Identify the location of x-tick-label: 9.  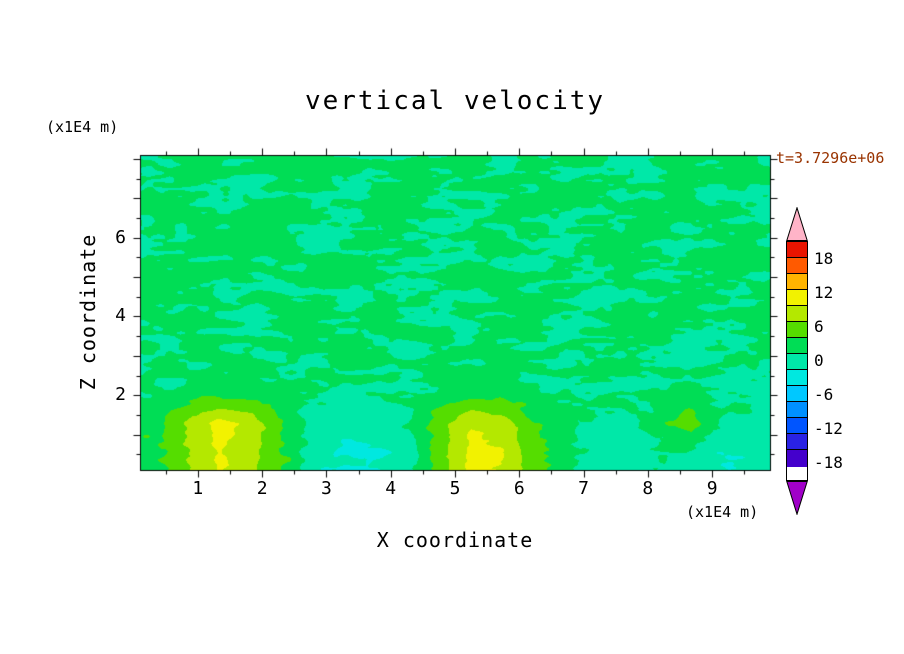
(712, 488).